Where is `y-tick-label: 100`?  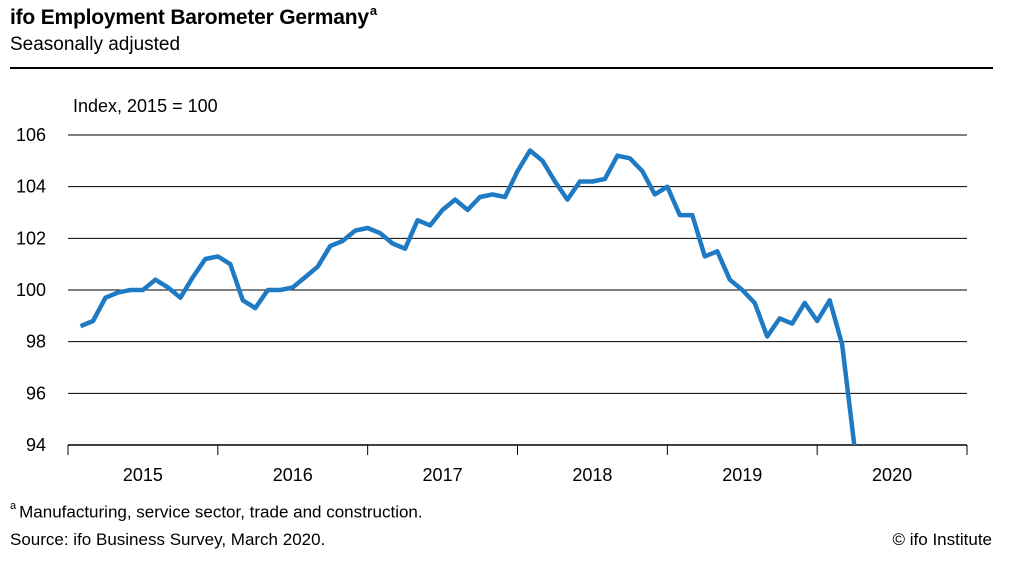
y-tick-label: 100 is located at coordinates (31, 290).